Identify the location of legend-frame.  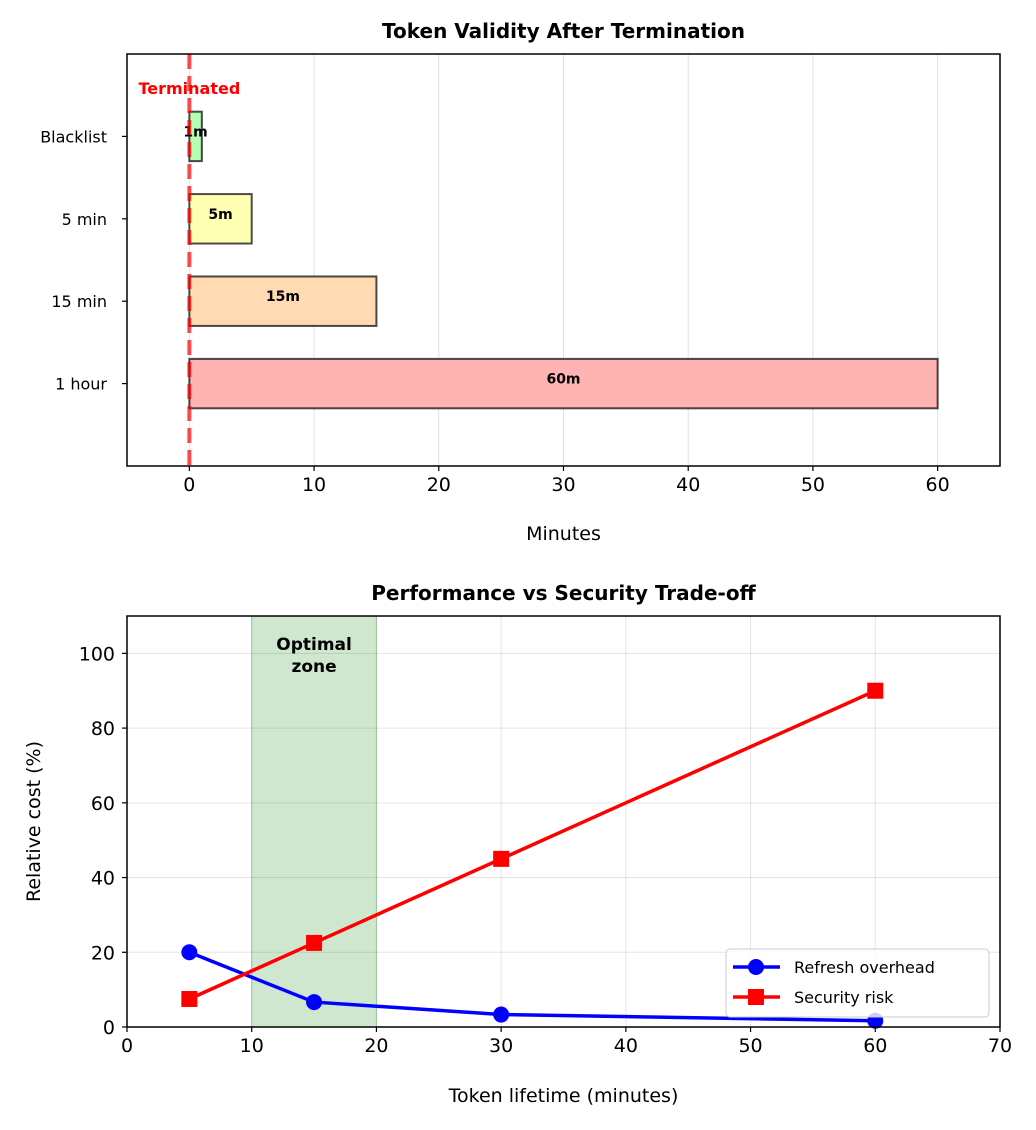
(857, 983).